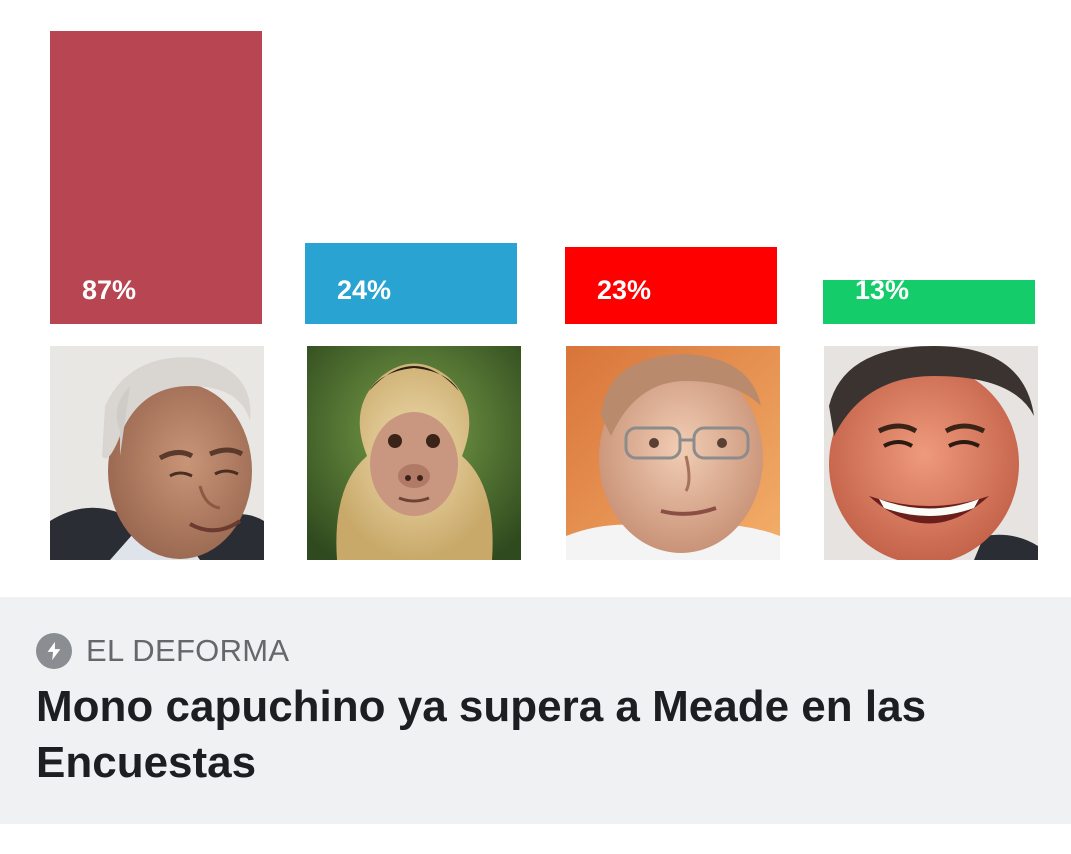 The width and height of the screenshot is (1071, 854). What do you see at coordinates (54, 651) in the screenshot?
I see `lightning-bolt-icon` at bounding box center [54, 651].